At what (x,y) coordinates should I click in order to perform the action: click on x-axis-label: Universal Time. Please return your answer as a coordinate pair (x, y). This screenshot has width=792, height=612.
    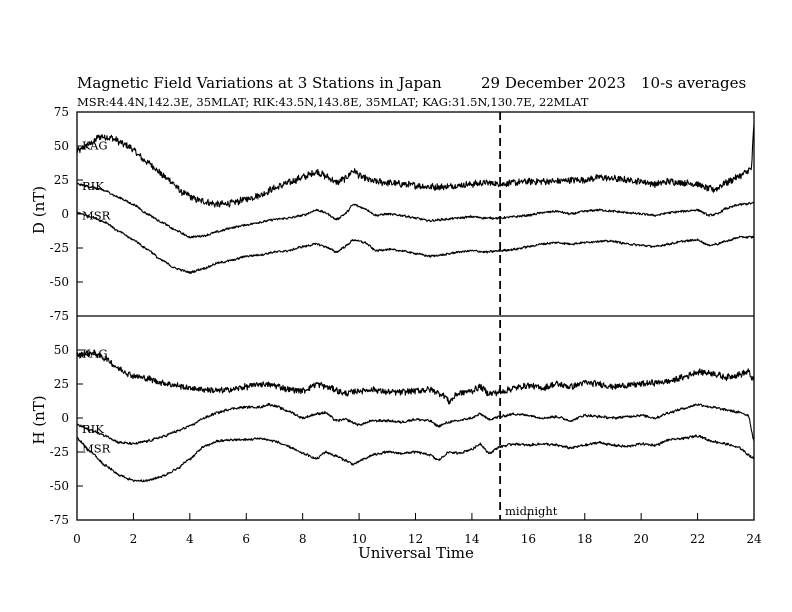
    Looking at the image, I should click on (416, 553).